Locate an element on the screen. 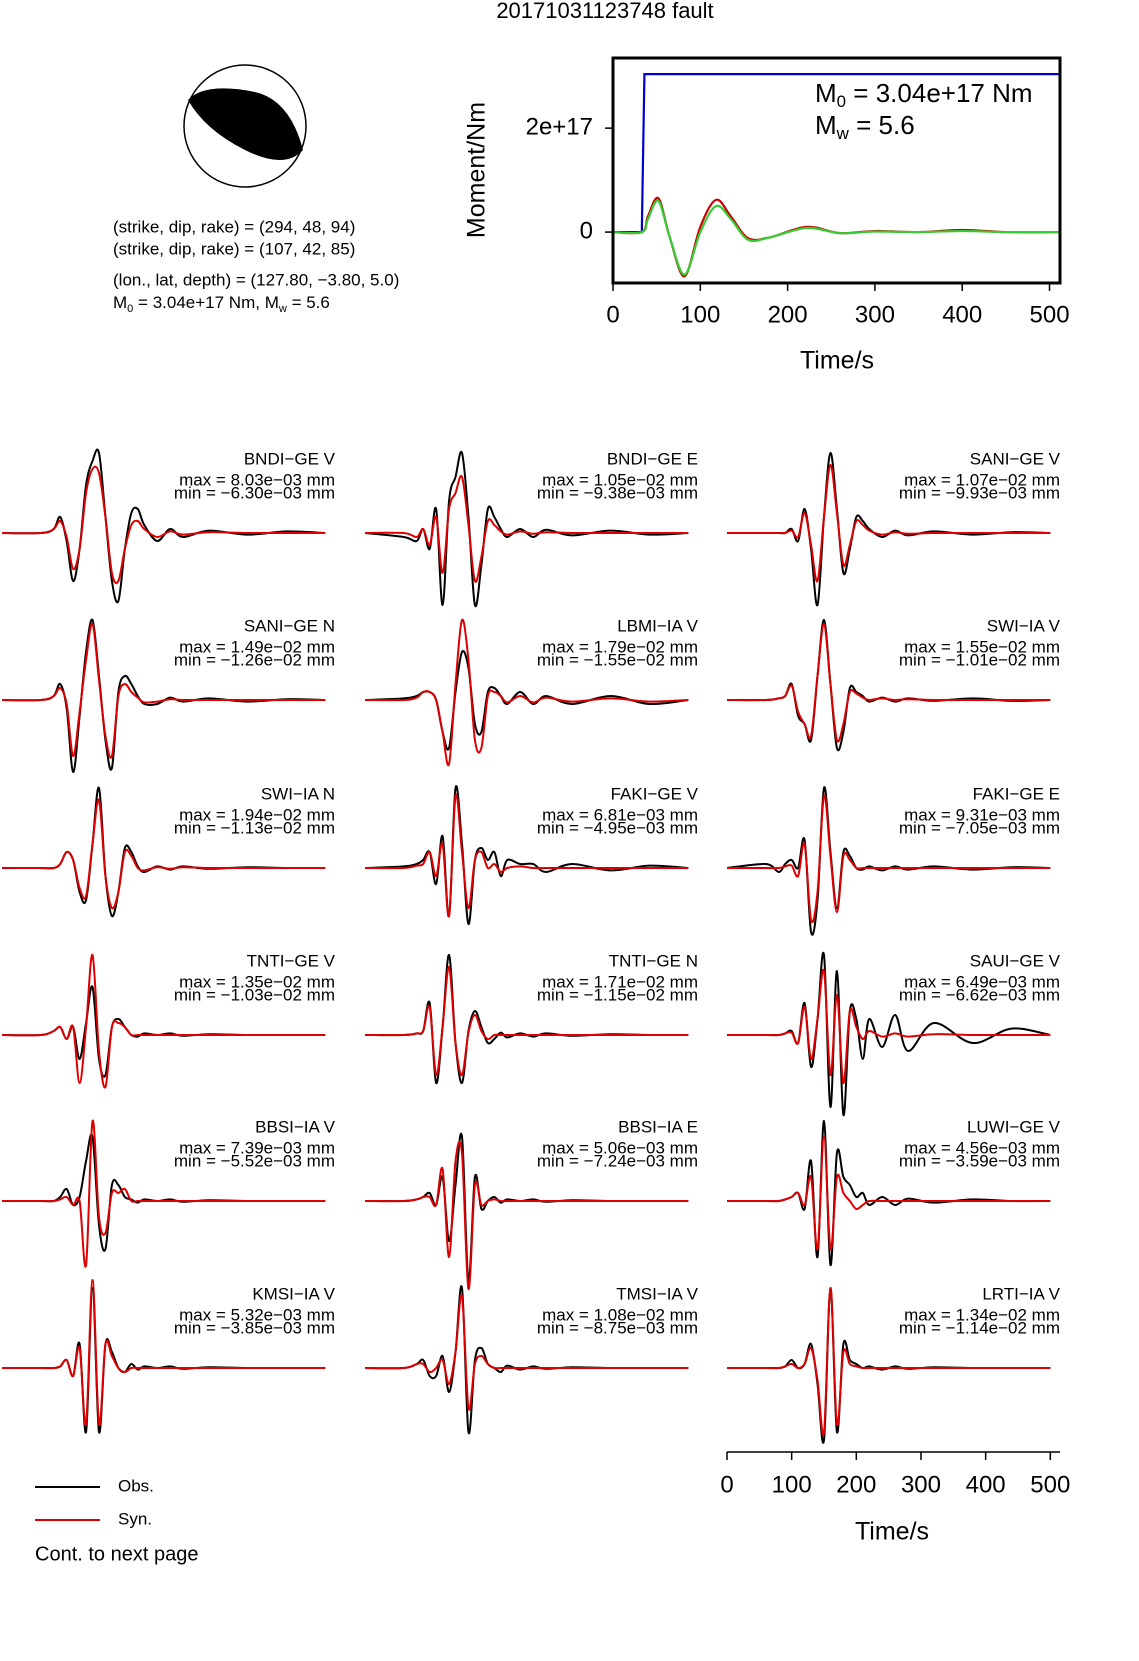 Image resolution: width=1139 pixels, height=1661 pixels. max-label: max = 1.49e−02 mm is located at coordinates (257, 646).